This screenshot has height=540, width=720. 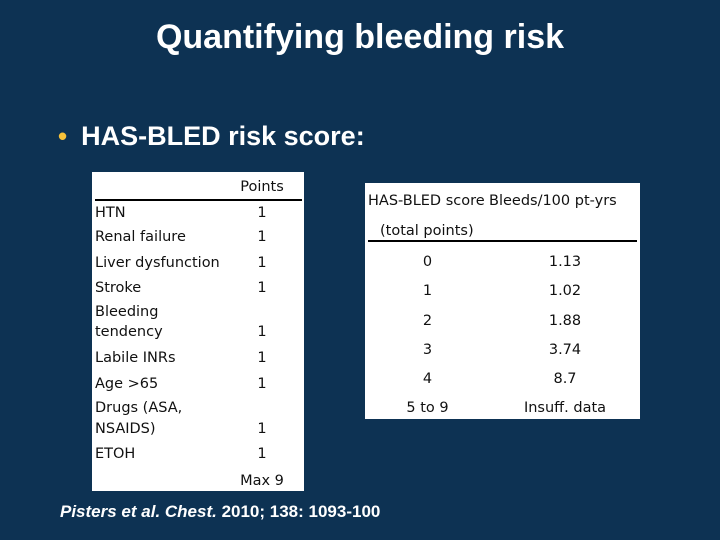 What do you see at coordinates (127, 384) in the screenshot?
I see `factor-label: Age >65` at bounding box center [127, 384].